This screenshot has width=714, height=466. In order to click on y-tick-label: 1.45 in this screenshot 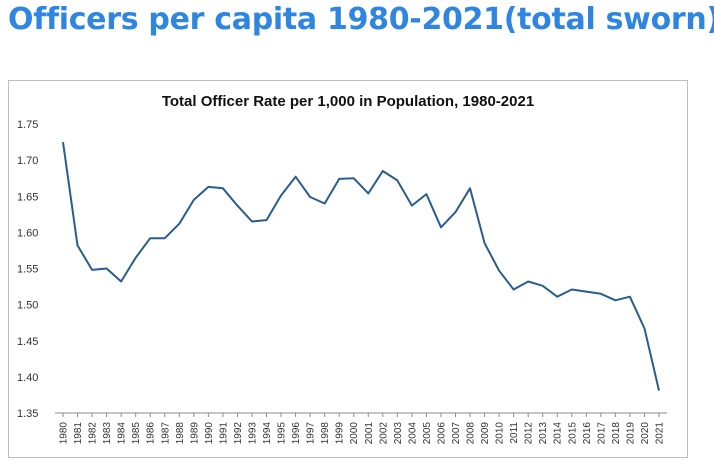, I will do `click(27, 342)`.